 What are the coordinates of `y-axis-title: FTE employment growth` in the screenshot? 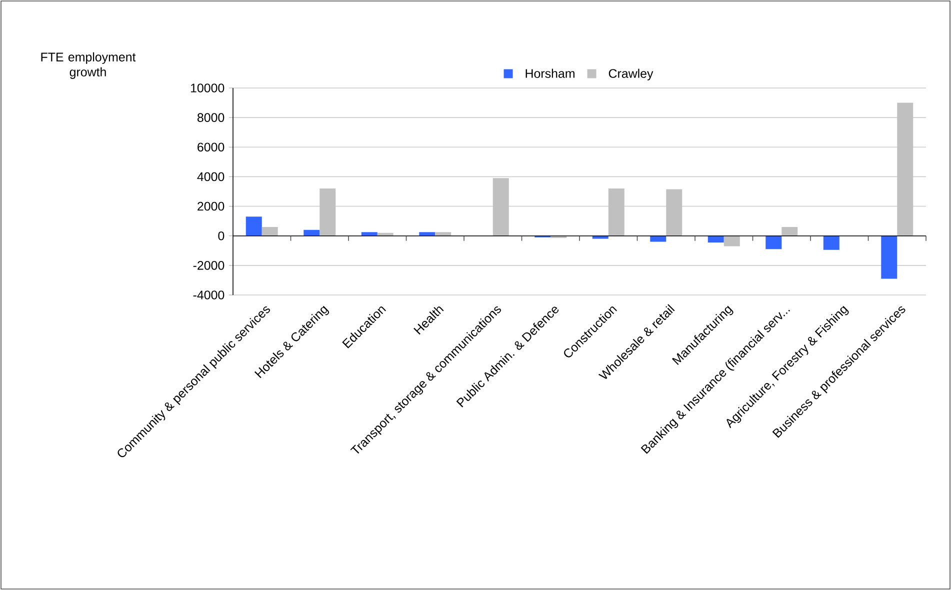 It's located at (88, 65).